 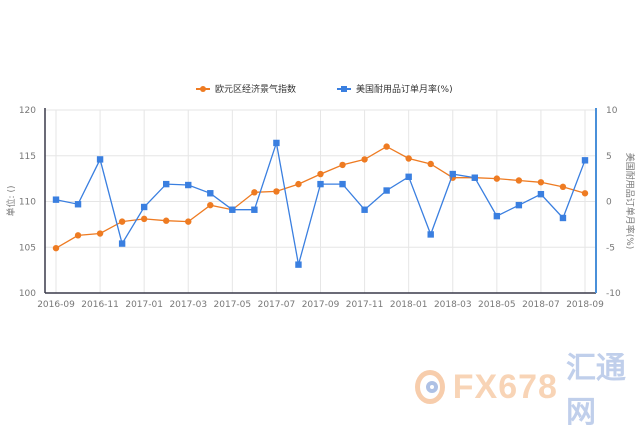 I want to click on right-tick-label: -5, so click(x=610, y=248).